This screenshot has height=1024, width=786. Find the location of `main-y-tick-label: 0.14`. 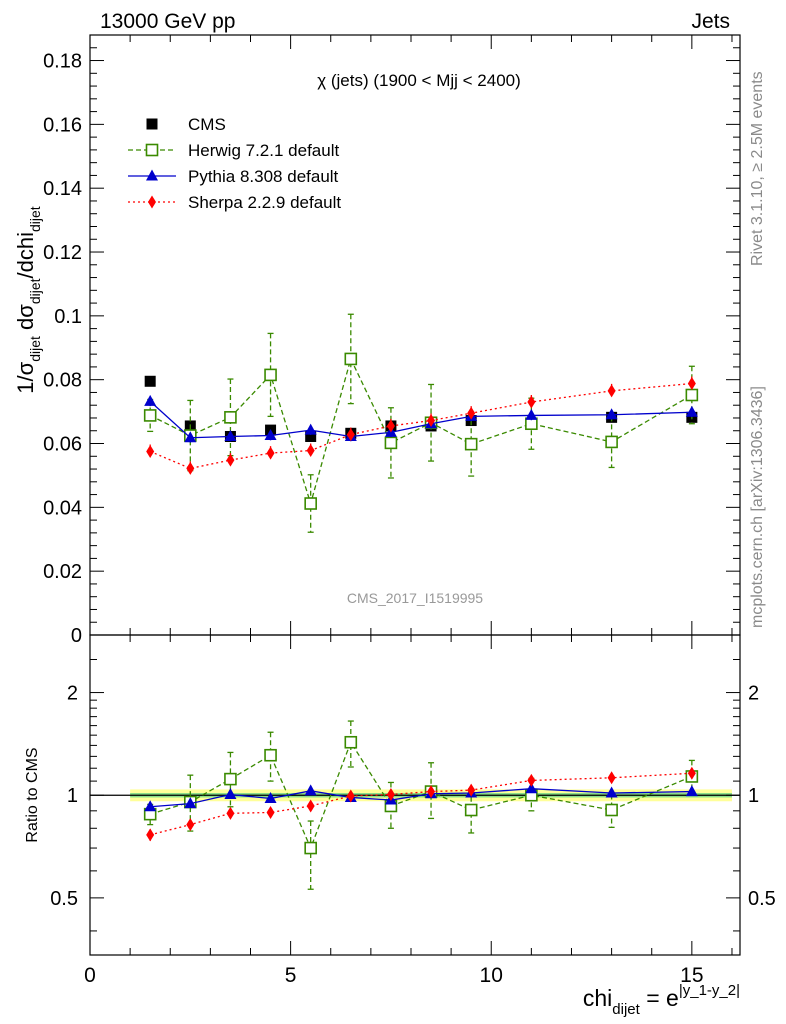

main-y-tick-label: 0.14 is located at coordinates (62, 189).